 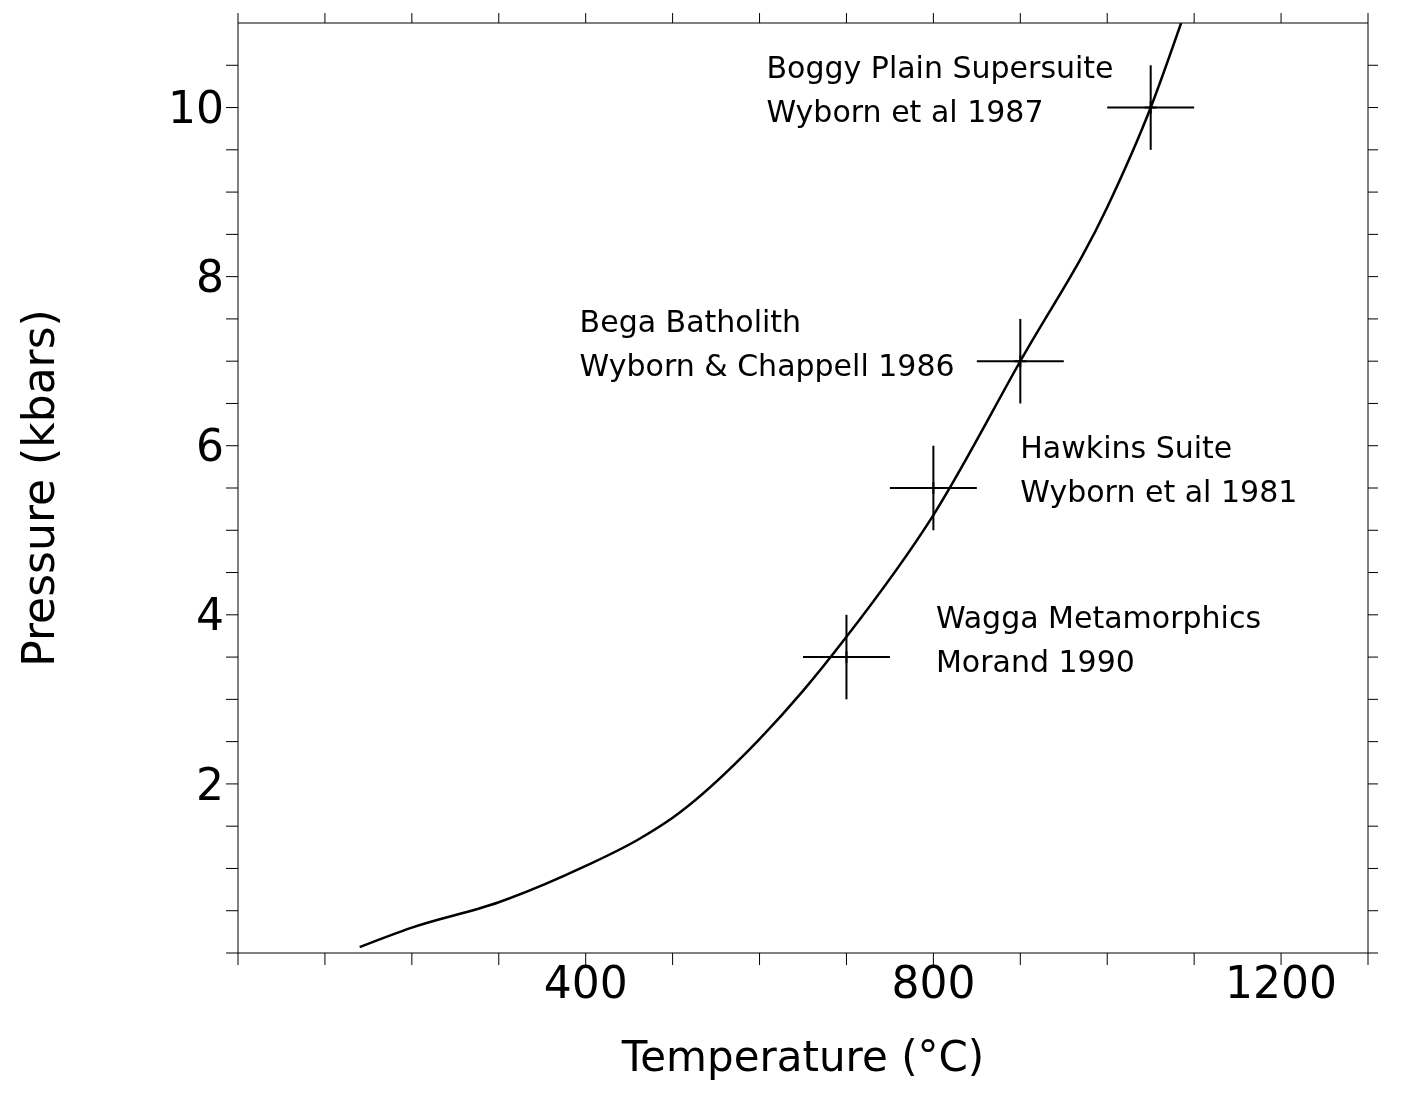 I want to click on y-tick-label: 6, so click(x=210, y=446).